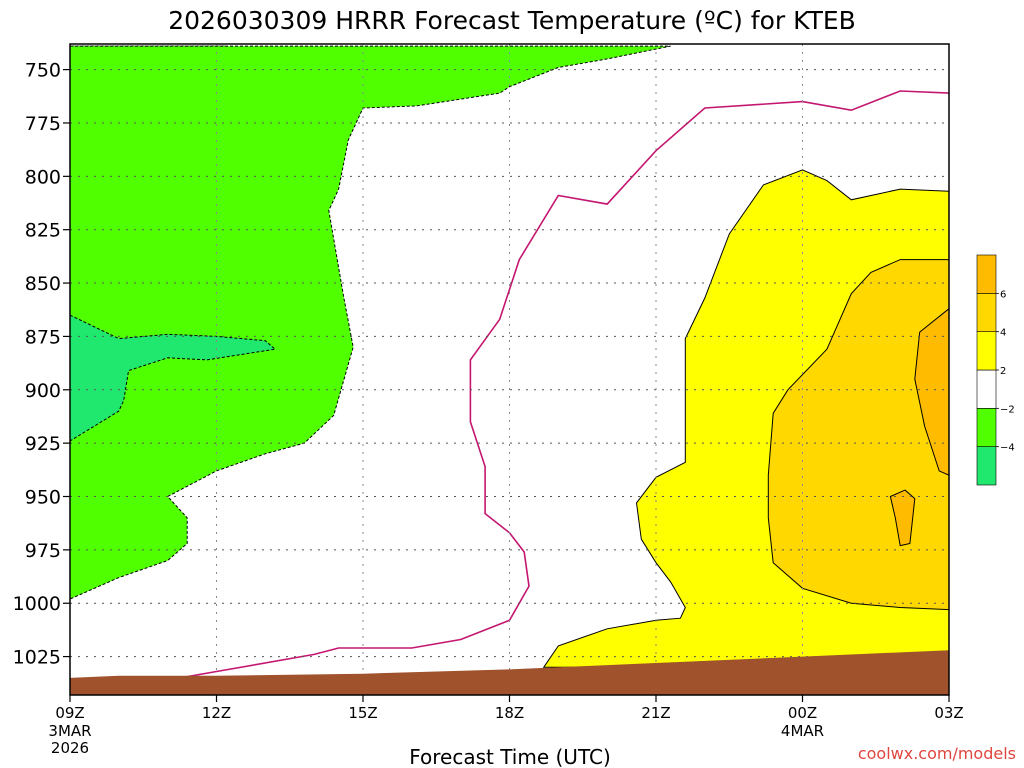  I want to click on terrain-fill, so click(509, 672).